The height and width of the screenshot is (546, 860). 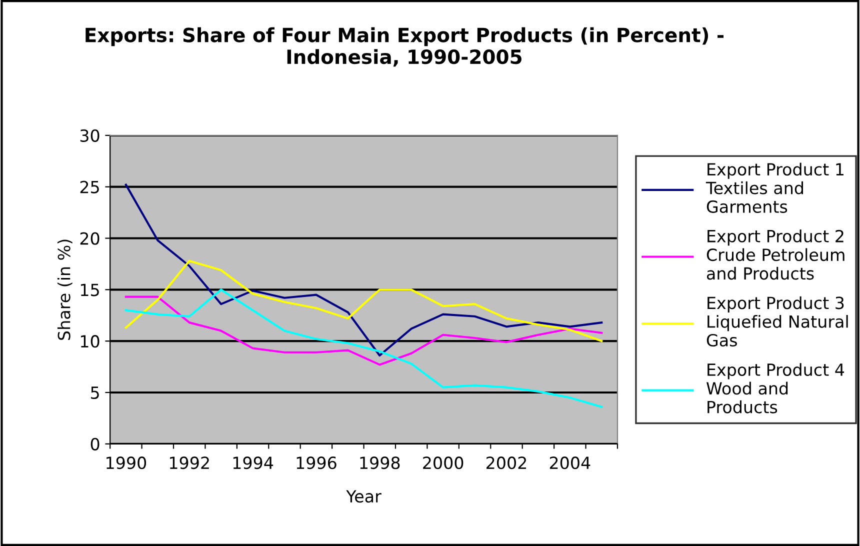 I want to click on legend-label: Export Product 1 Textiles and Garments, so click(x=775, y=187).